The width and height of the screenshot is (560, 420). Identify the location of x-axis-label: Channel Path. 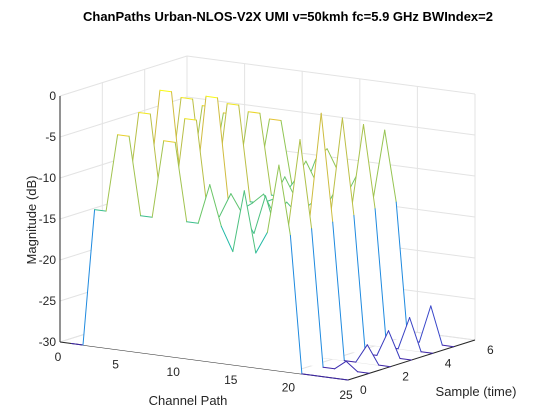
(188, 400).